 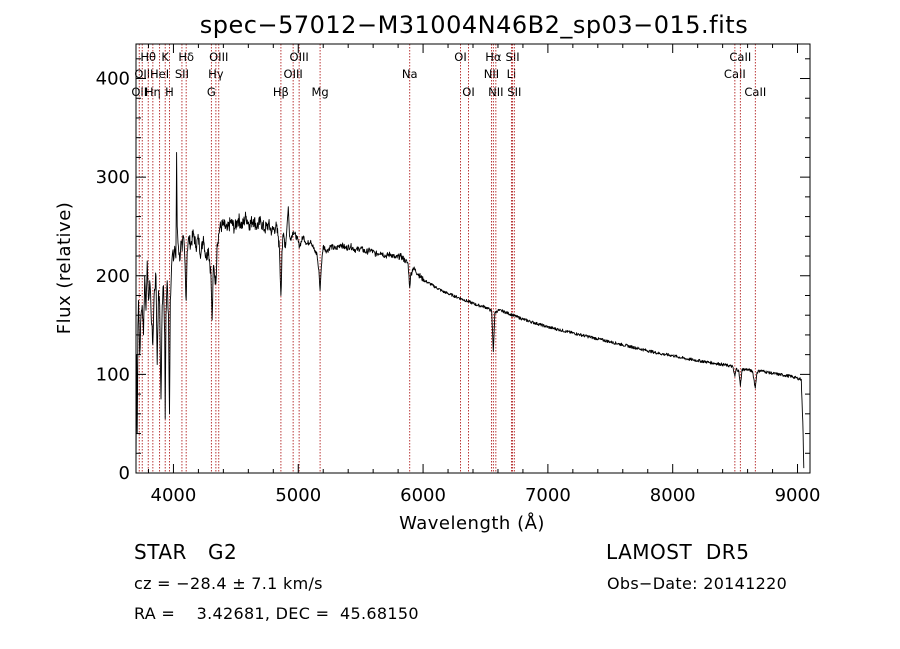 What do you see at coordinates (113, 374) in the screenshot?
I see `y-tick-label: 100` at bounding box center [113, 374].